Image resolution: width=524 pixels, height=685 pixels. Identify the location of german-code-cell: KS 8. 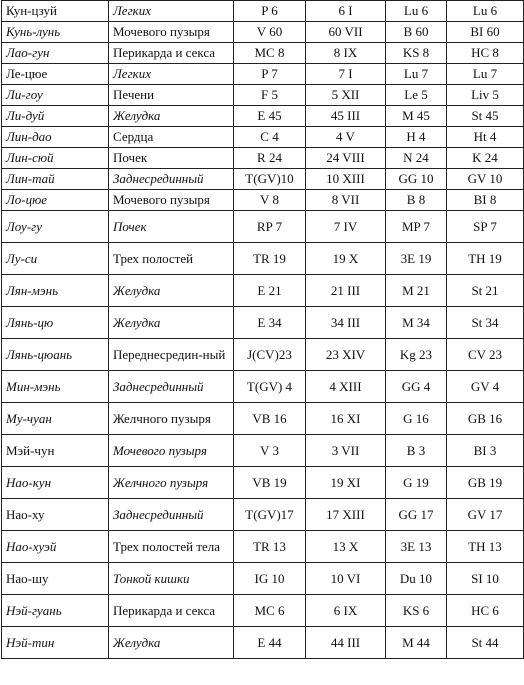
(416, 53).